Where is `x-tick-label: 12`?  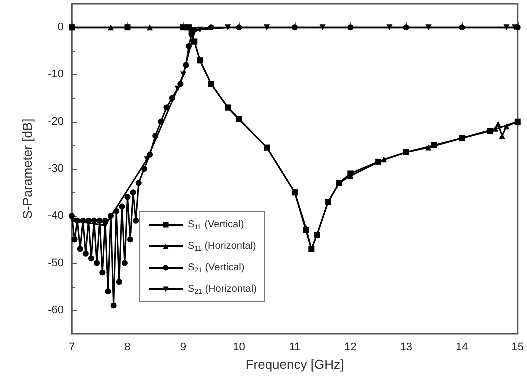 x-tick-label: 12 is located at coordinates (350, 348).